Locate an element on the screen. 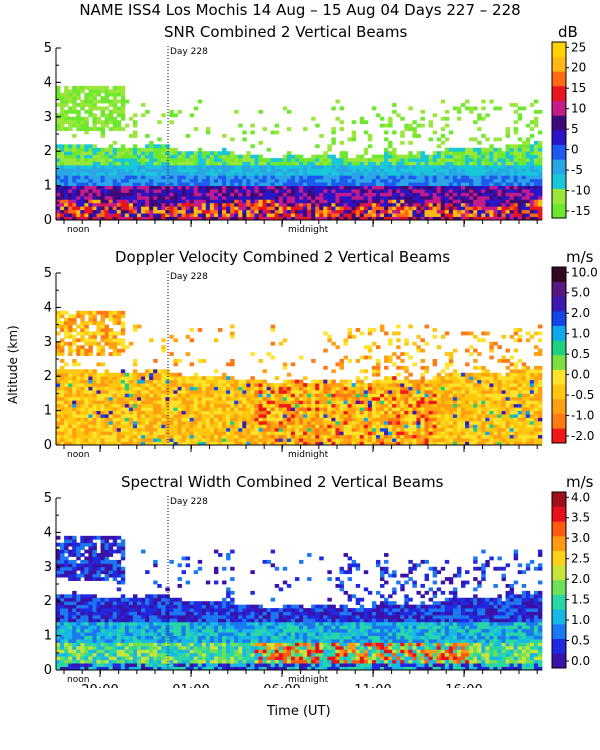 This screenshot has height=750, width=600. doppler-unit: m/s is located at coordinates (580, 257).